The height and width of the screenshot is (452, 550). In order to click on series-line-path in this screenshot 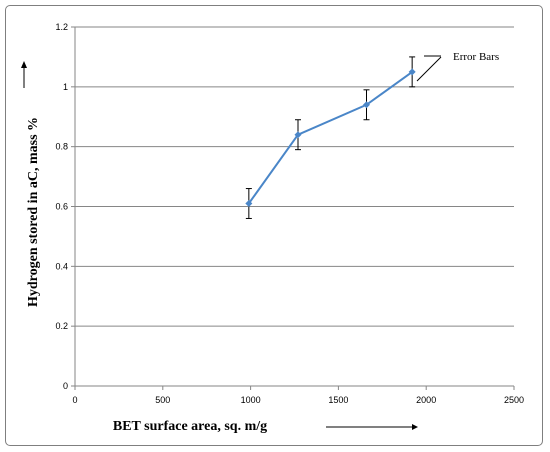, I will do `click(330, 138)`.